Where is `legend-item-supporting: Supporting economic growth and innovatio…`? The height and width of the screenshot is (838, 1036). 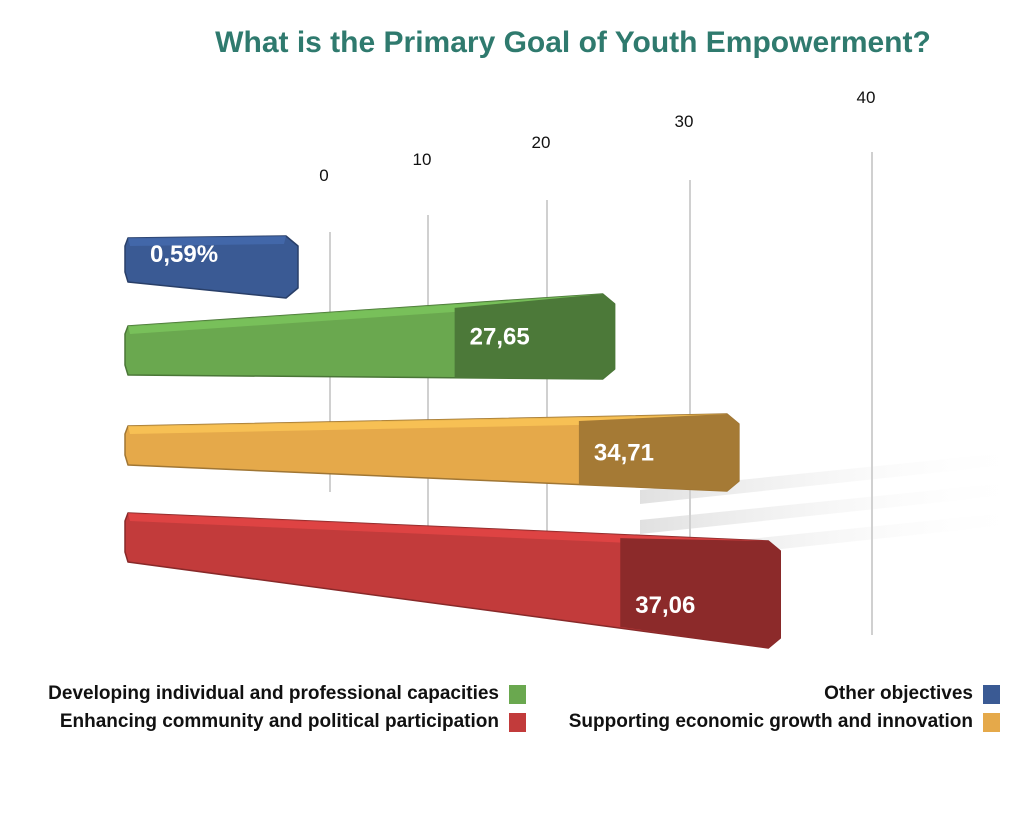
legend-item-supporting: Supporting economic growth and innovatio… is located at coordinates (784, 722).